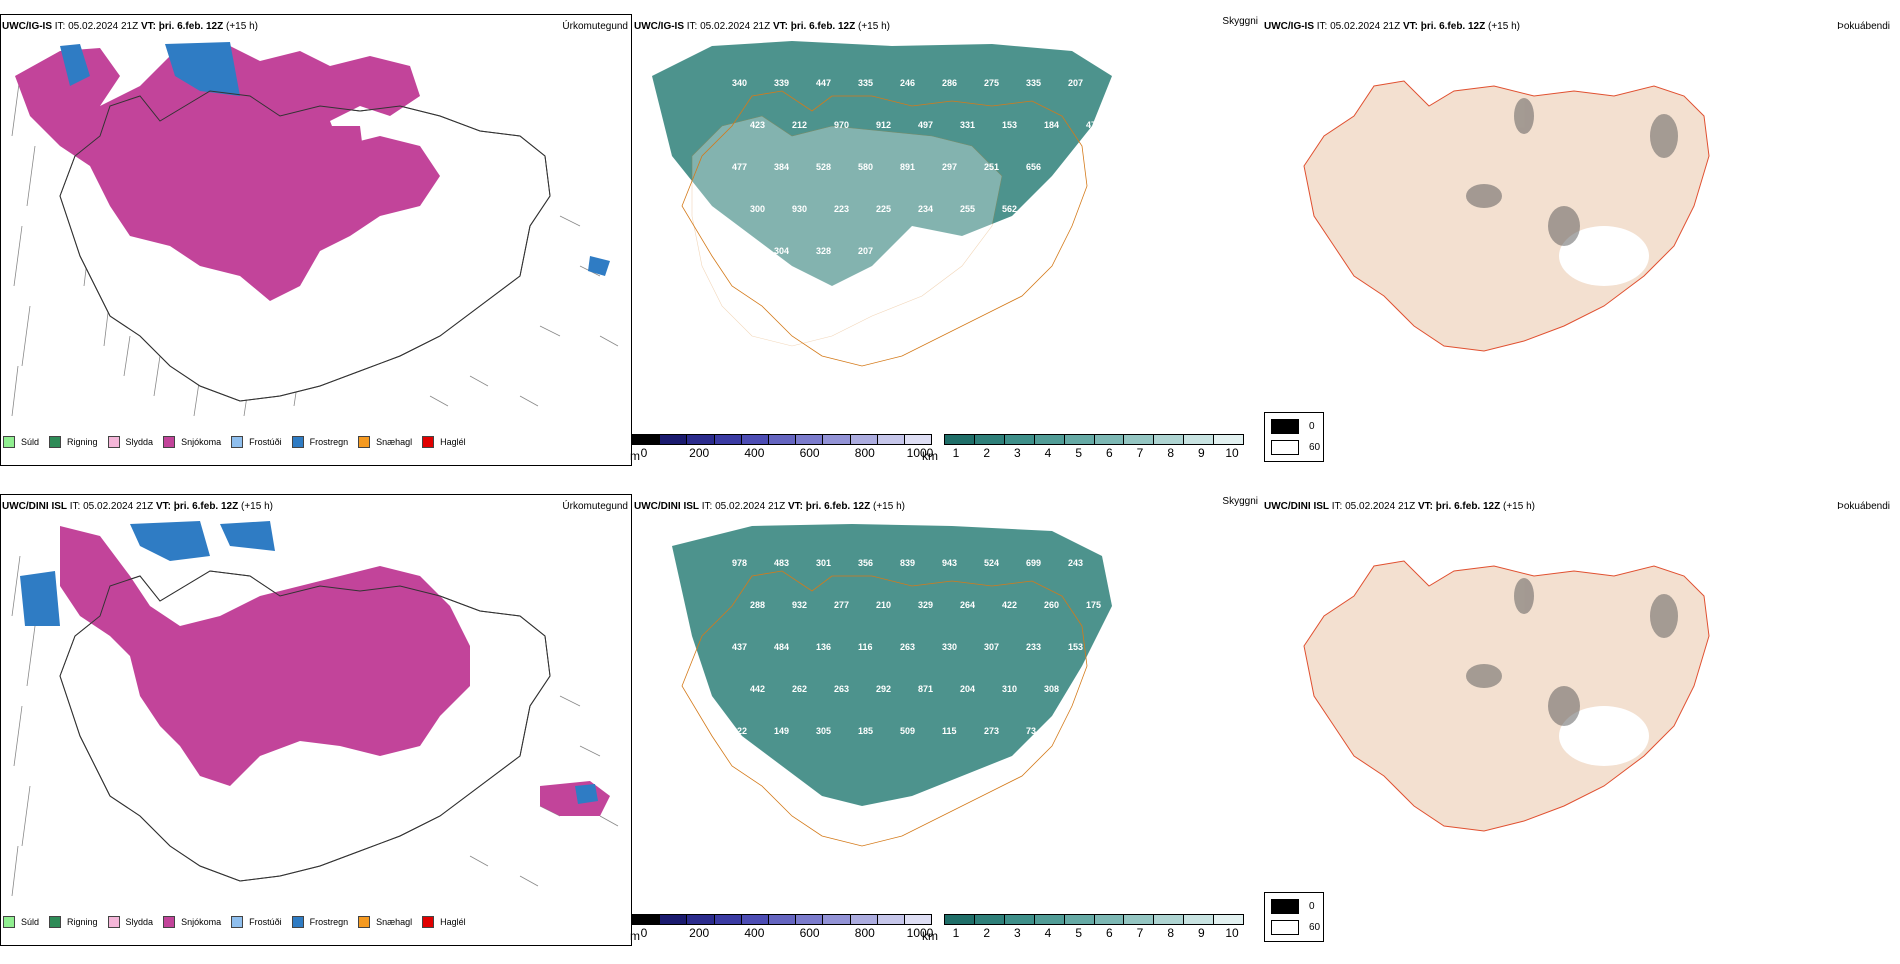  Describe the element at coordinates (986, 453) in the screenshot. I see `colorbar-tick-label: 2` at that location.